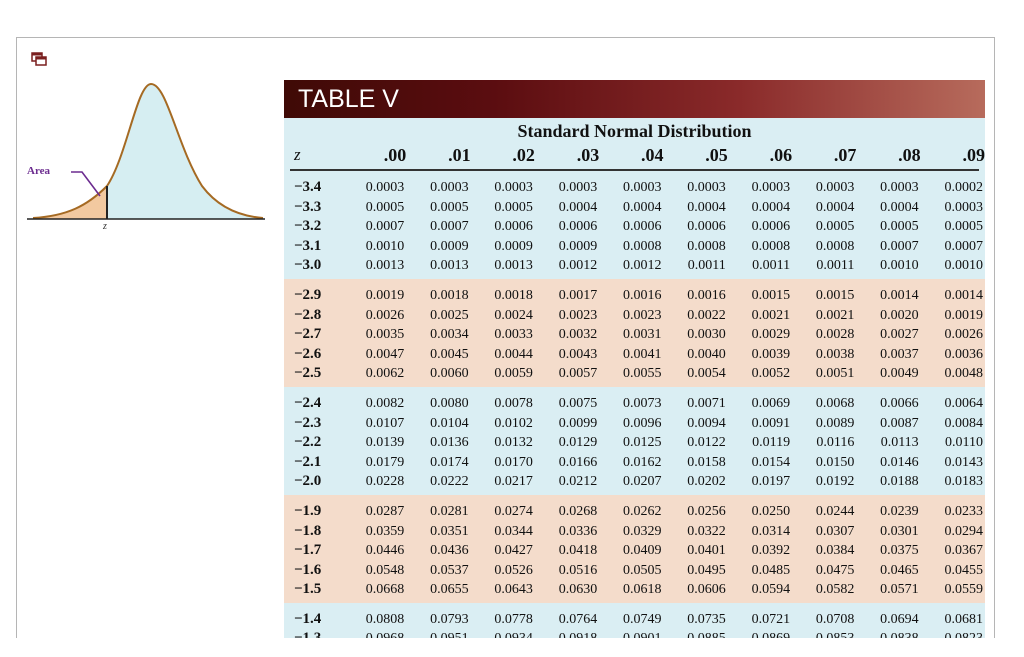  I want to click on popout-window-icon, so click(39, 59).